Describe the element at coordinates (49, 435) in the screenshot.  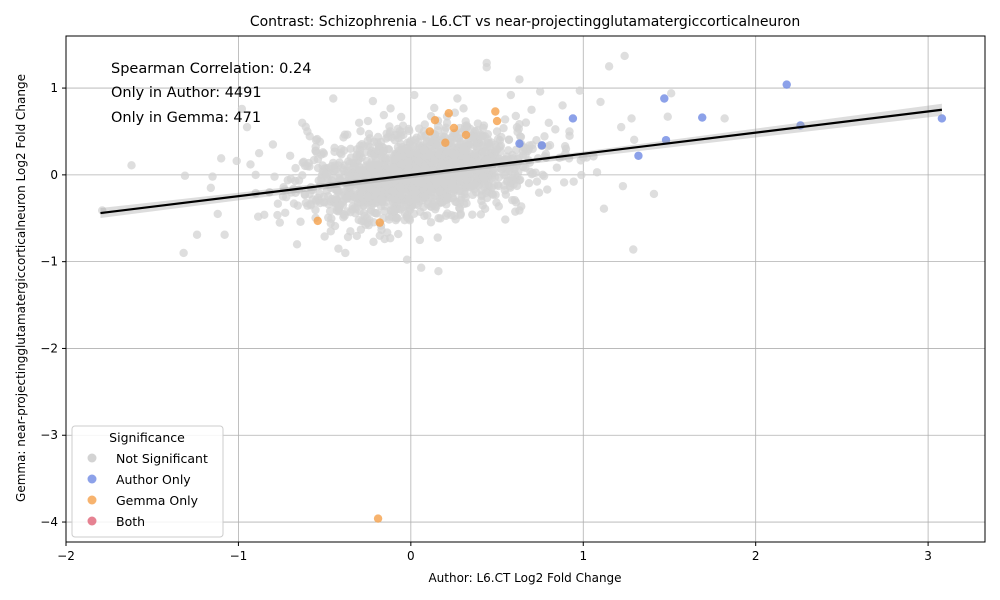
I see `y-tick-label: −3` at that location.